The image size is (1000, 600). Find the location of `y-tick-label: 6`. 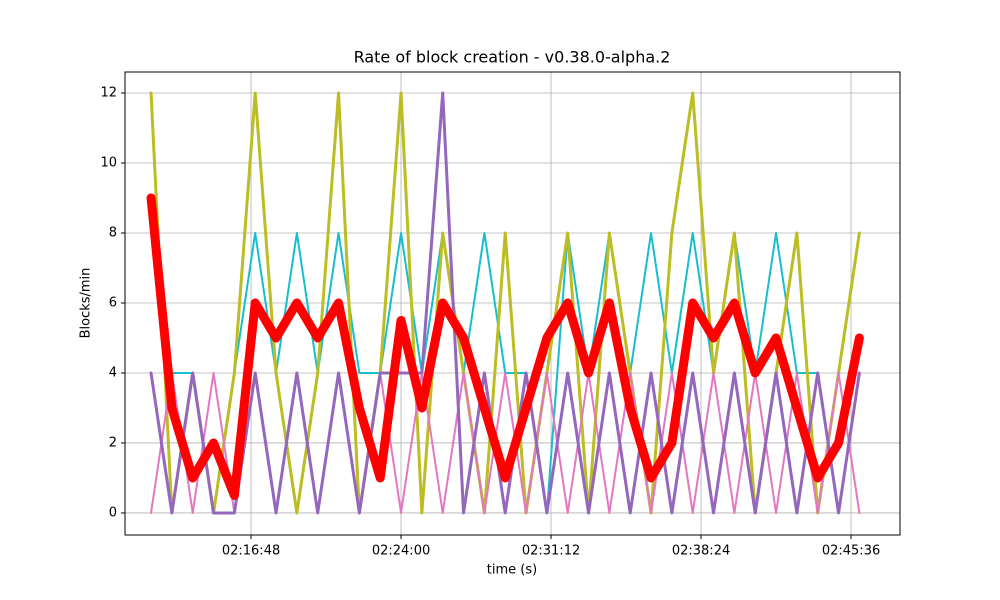

y-tick-label: 6 is located at coordinates (113, 302).